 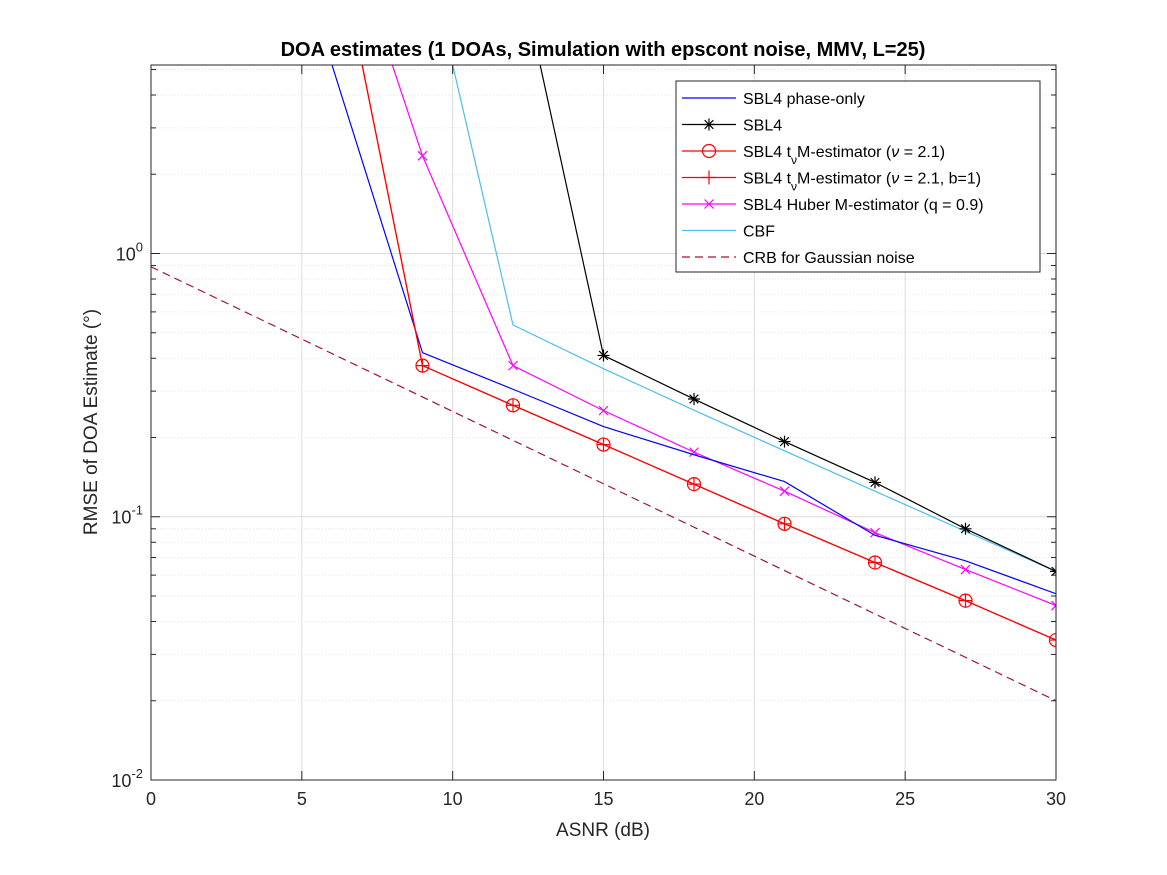 What do you see at coordinates (302, 799) in the screenshot?
I see `x-tick-label: 5` at bounding box center [302, 799].